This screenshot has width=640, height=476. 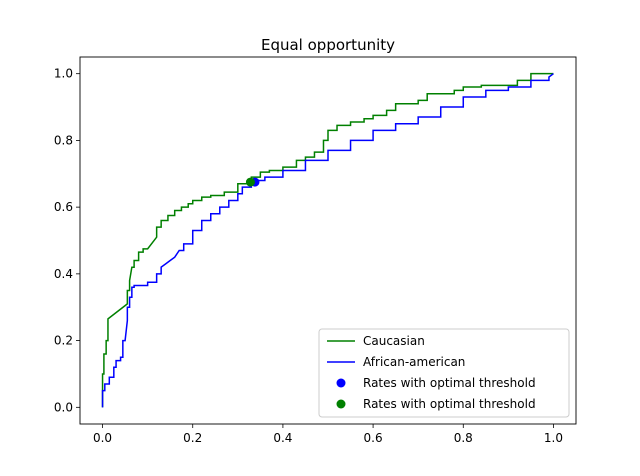 I want to click on y-tick-label: 0.2, so click(x=63, y=341).